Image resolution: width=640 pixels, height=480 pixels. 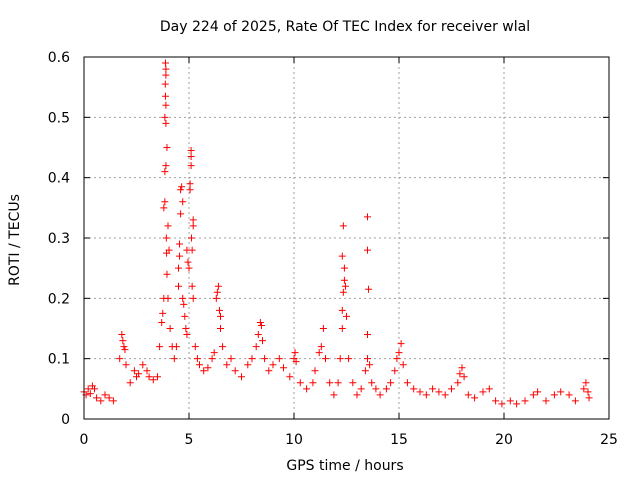 I want to click on x-tick-label: 10, so click(x=294, y=440).